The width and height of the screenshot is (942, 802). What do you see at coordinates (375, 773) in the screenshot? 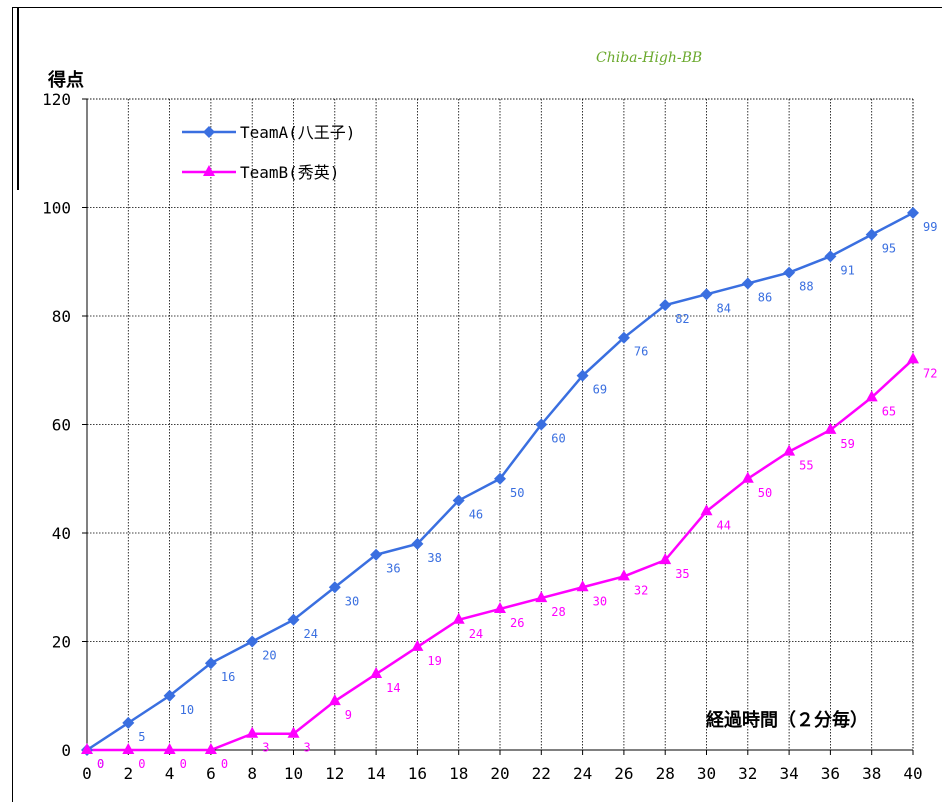
I see `x-tick-label: 14` at bounding box center [375, 773].